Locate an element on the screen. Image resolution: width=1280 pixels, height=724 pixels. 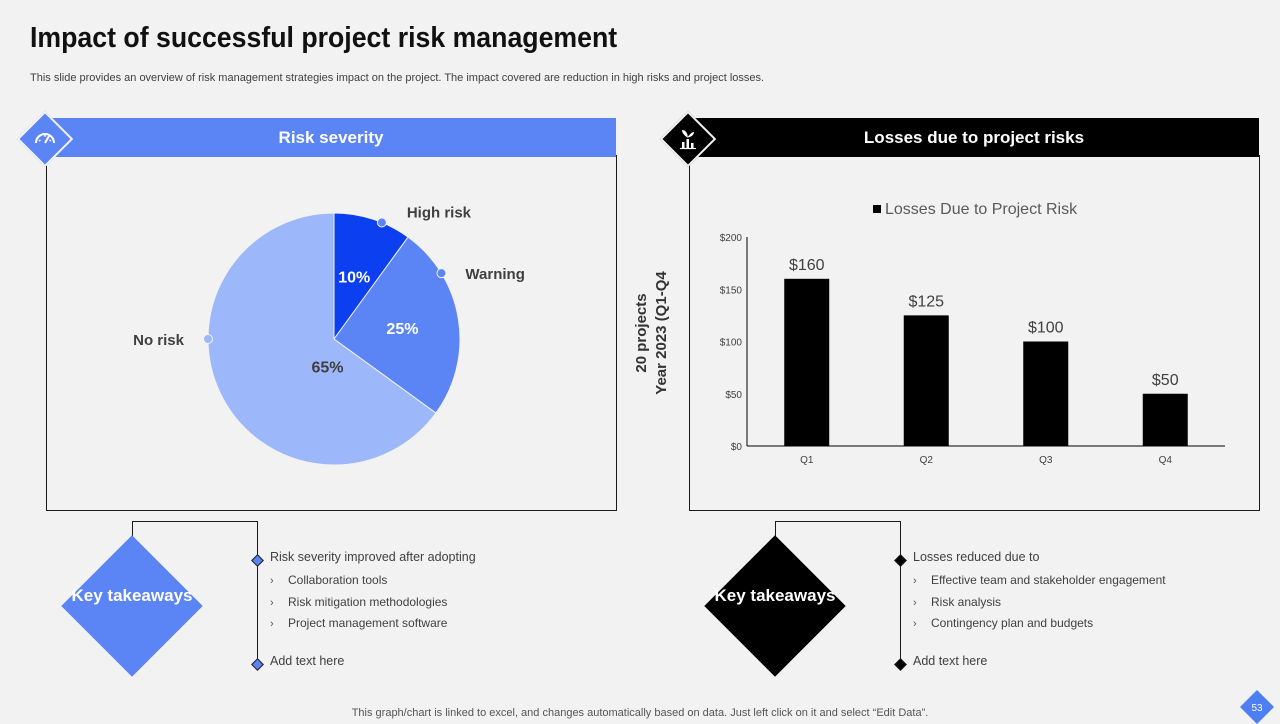
bar-data-label: $100 is located at coordinates (1046, 328).